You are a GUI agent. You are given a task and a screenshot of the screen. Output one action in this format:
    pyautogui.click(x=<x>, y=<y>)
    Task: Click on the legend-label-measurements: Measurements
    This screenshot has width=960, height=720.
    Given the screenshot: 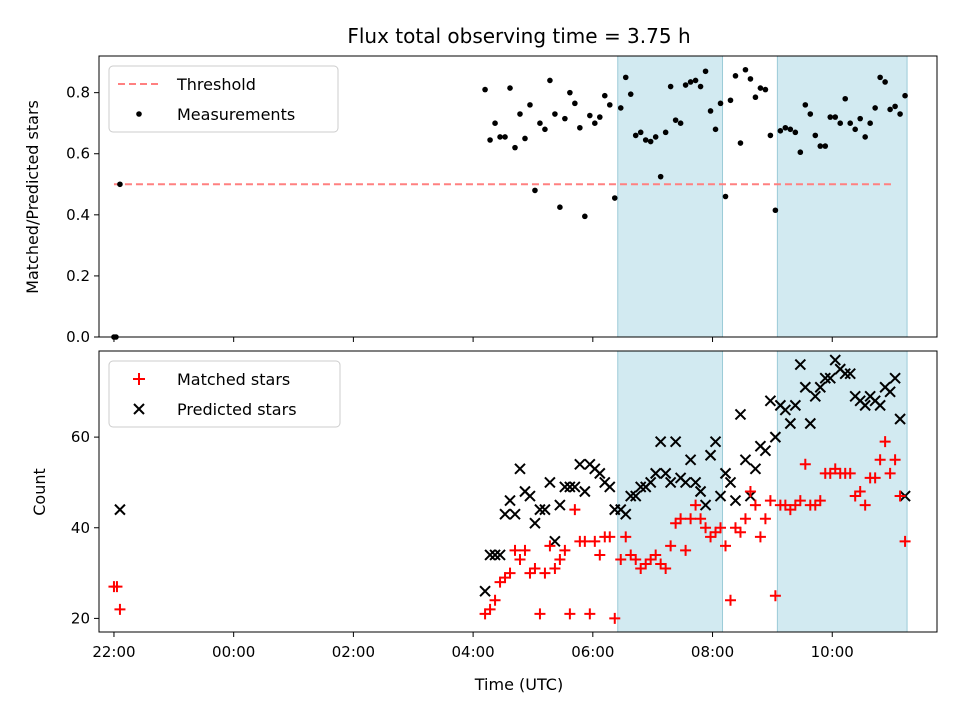 What is the action you would take?
    pyautogui.click(x=236, y=114)
    